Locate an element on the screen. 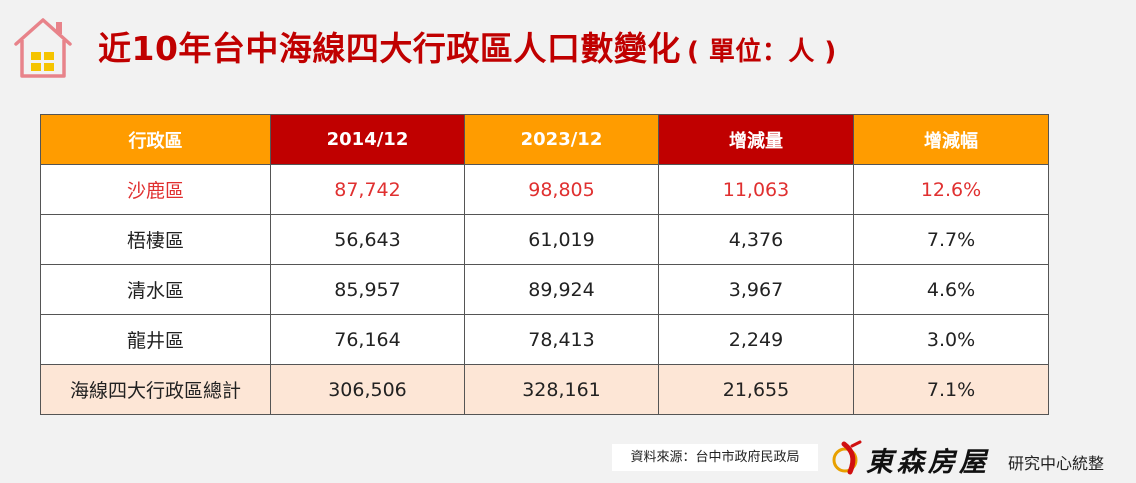  header-change-rate: 增減幅 is located at coordinates (951, 139).